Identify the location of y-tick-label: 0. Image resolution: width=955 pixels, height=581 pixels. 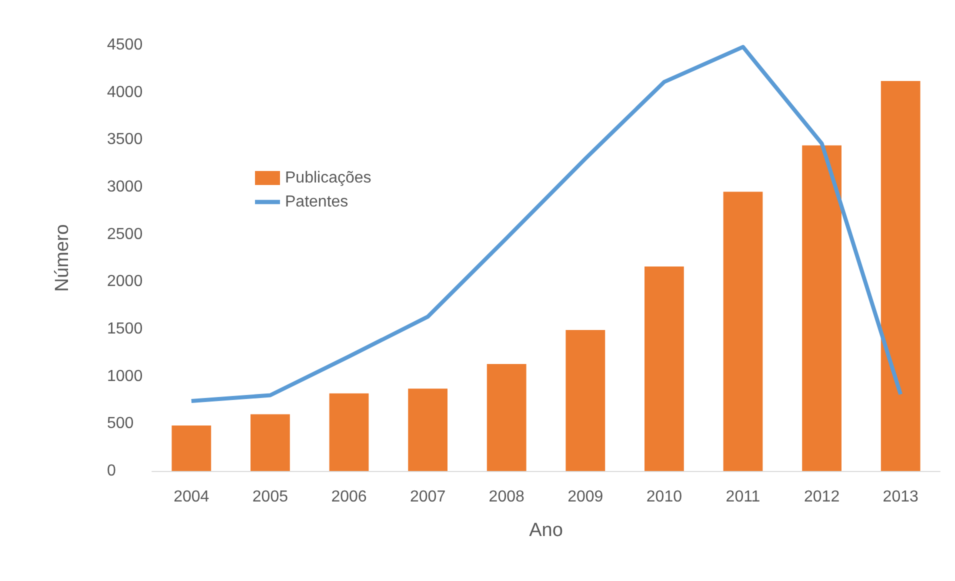
(111, 471).